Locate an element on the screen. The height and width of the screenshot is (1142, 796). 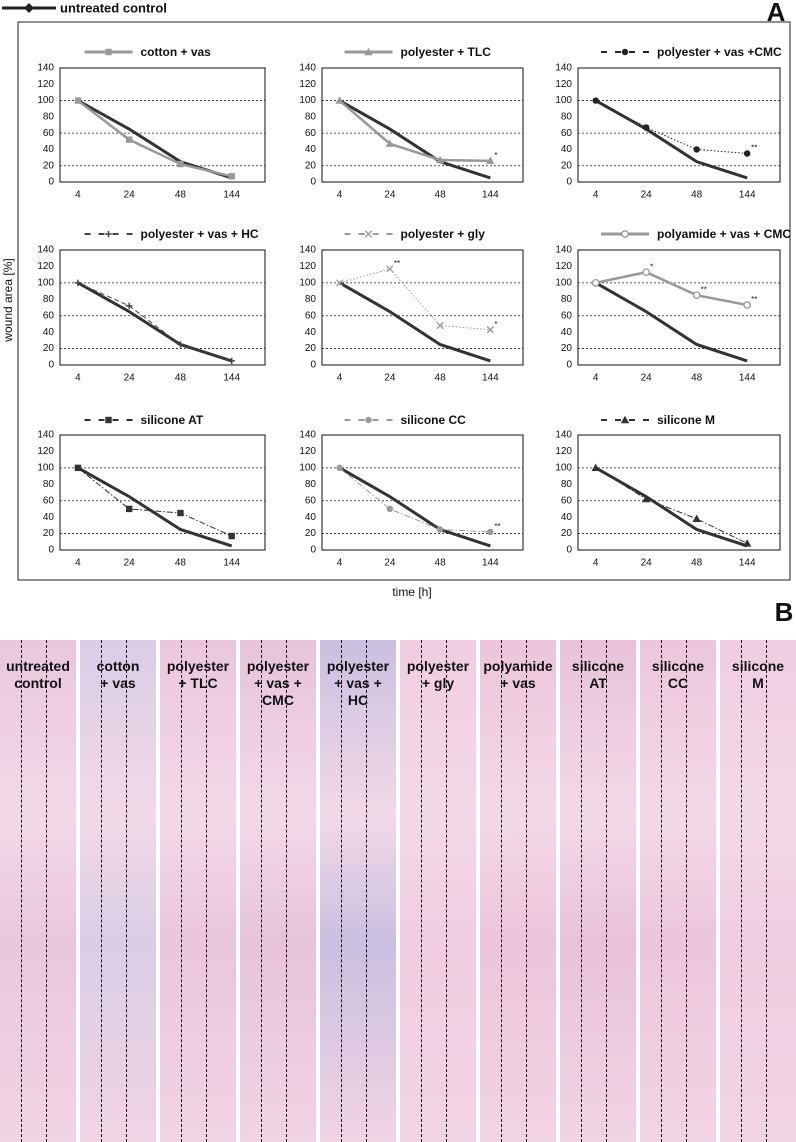
y-tick-label: 100 is located at coordinates (563, 282).